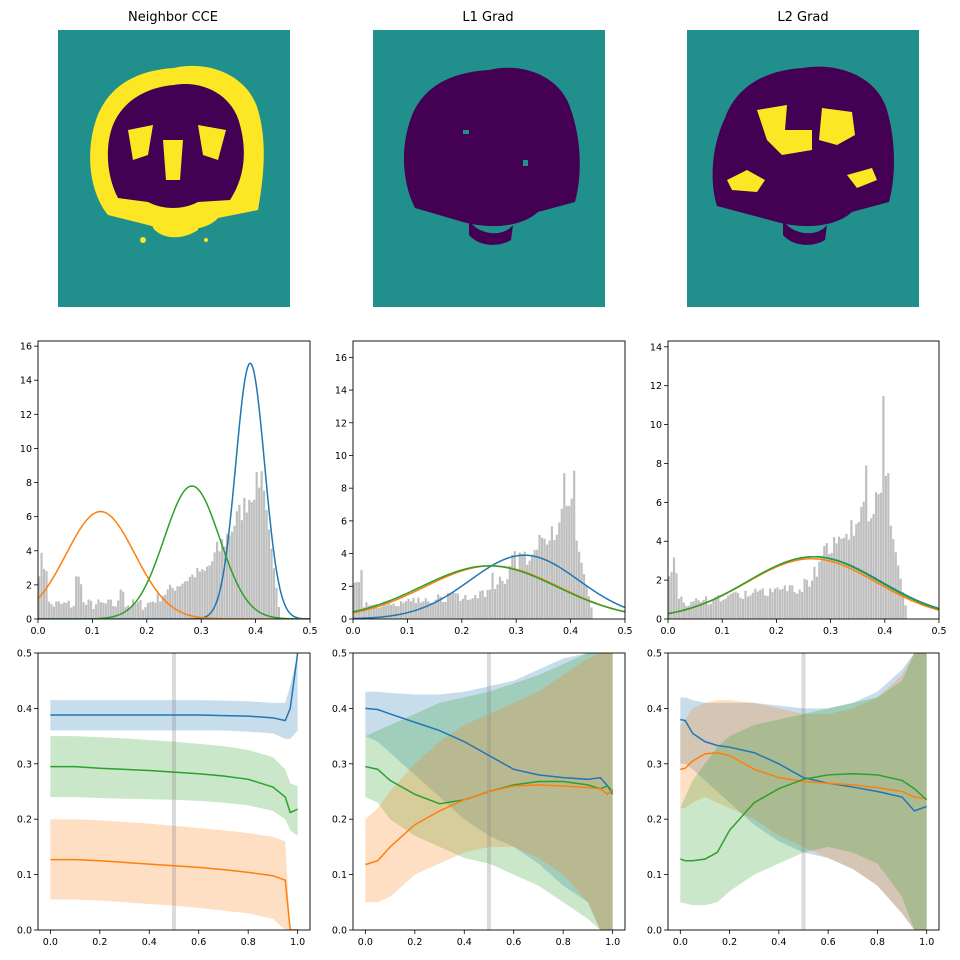 The width and height of the screenshot is (960, 960). I want to click on y-tick-label: 0.1, so click(339, 875).